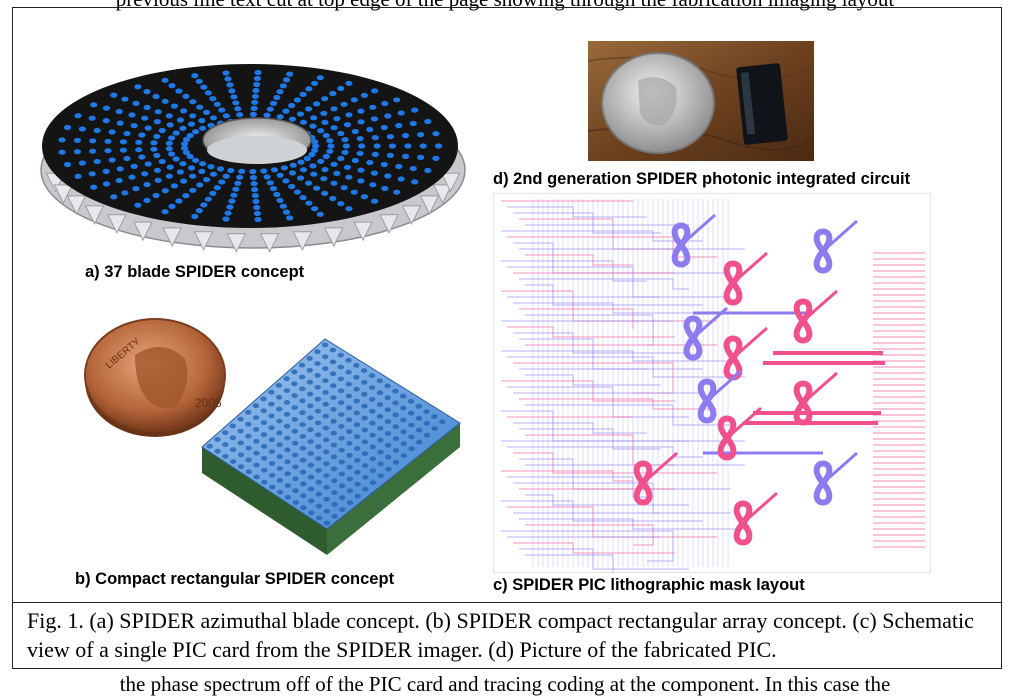 The width and height of the screenshot is (1010, 696). What do you see at coordinates (253, 158) in the screenshot?
I see `blade-disc-image` at bounding box center [253, 158].